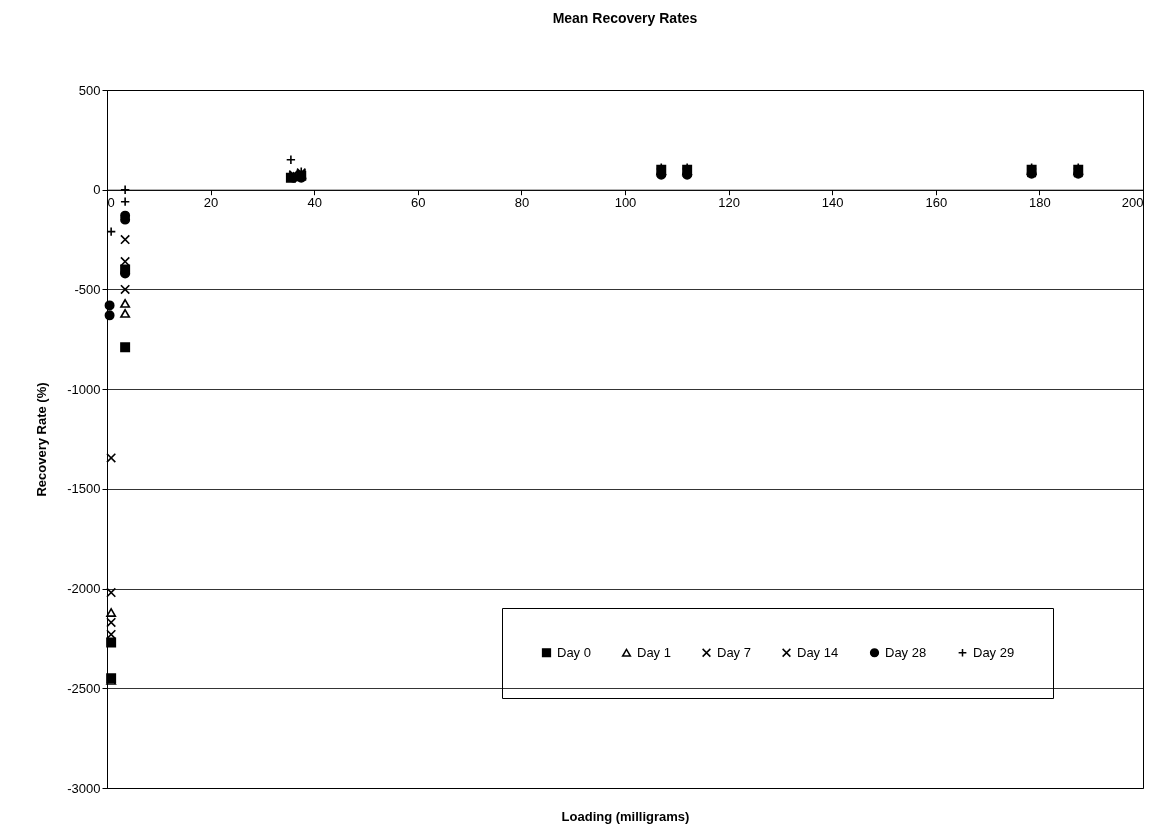 Image resolution: width=1166 pixels, height=829 pixels. I want to click on y-tick-label: 0, so click(97, 190).